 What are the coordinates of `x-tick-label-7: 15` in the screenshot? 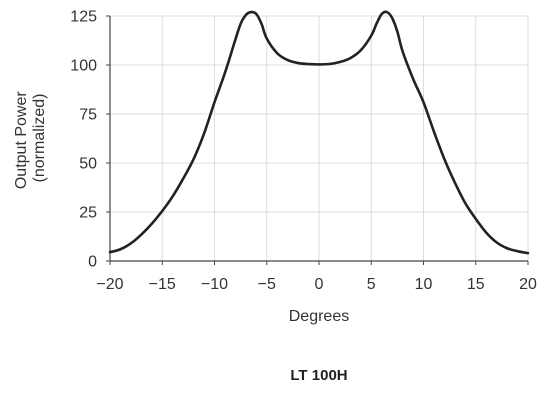 It's located at (476, 284).